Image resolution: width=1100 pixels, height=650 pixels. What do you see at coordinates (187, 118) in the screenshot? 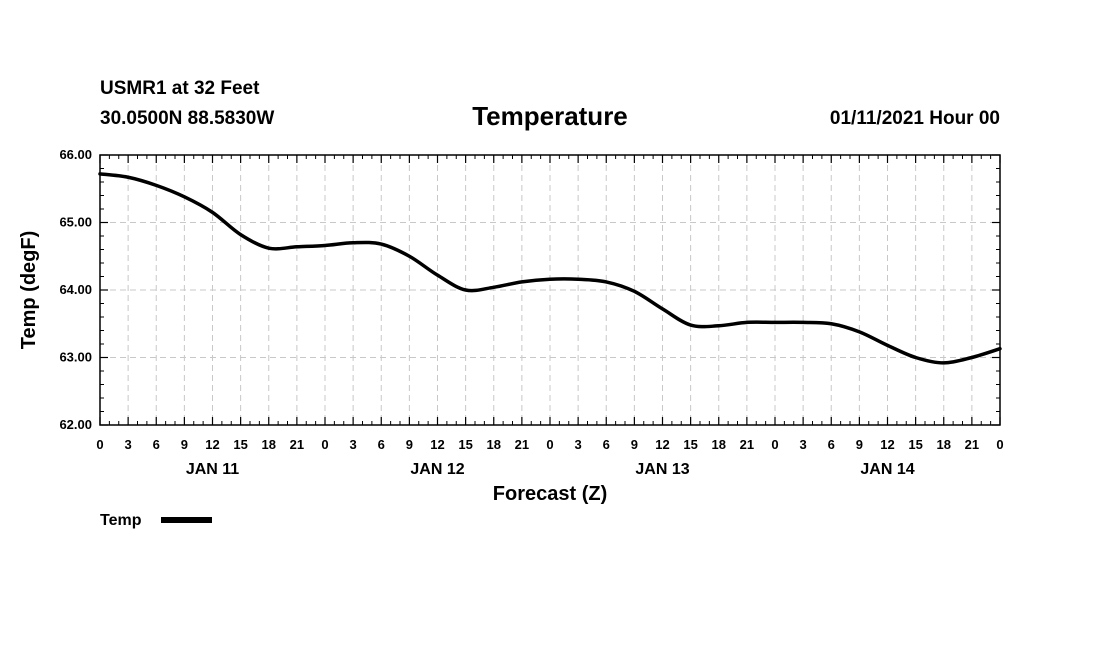
I see `coordinates-label: 30.0500N 88.5830W` at bounding box center [187, 118].